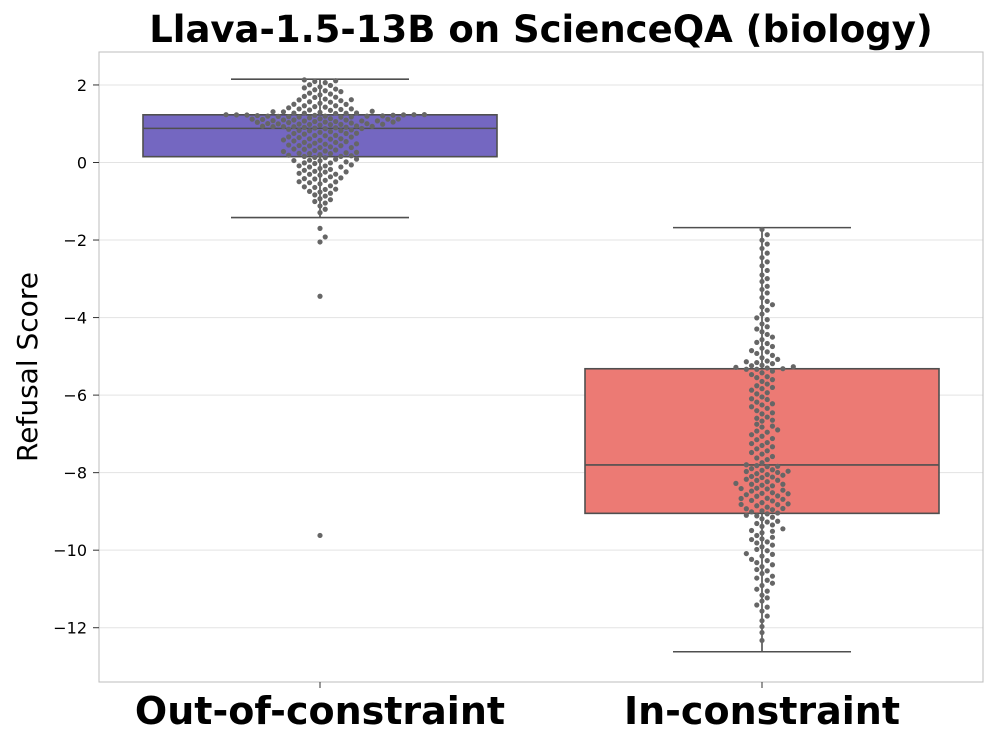 The image size is (996, 745). Describe the element at coordinates (82, 85) in the screenshot. I see `y-tick-label: 2` at that location.